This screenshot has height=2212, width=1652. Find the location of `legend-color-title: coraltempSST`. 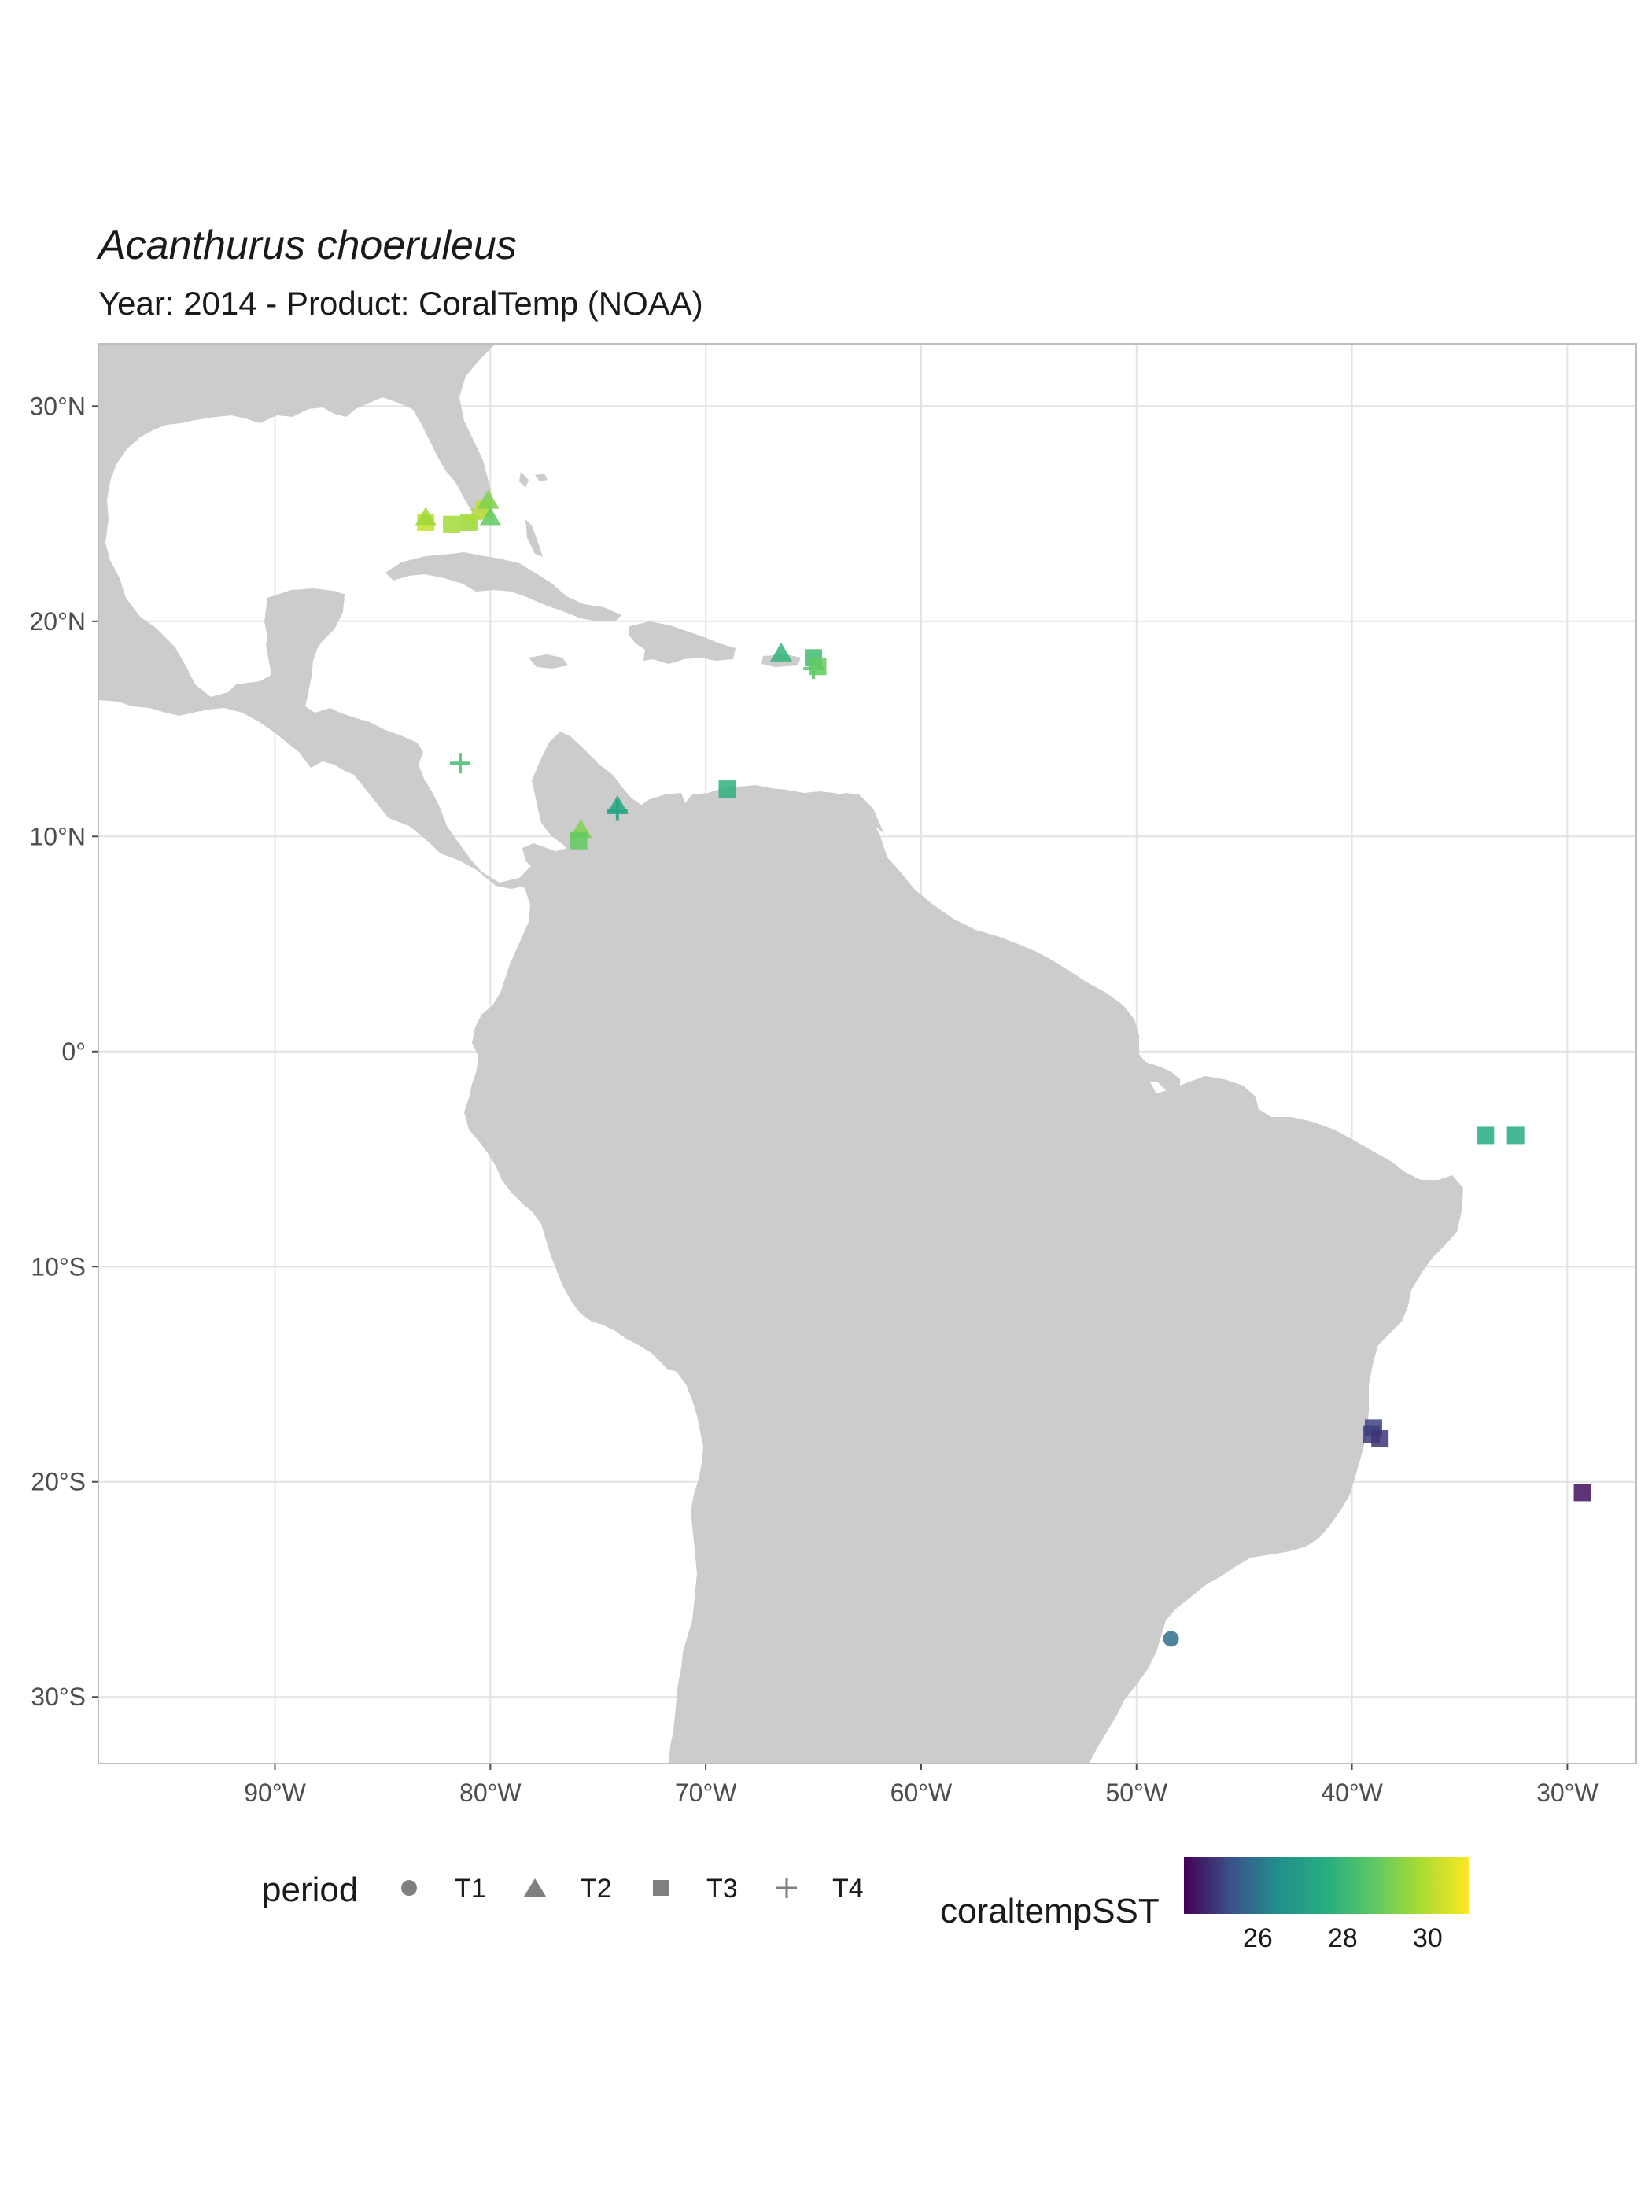

legend-color-title: coraltempSST is located at coordinates (1050, 1911).